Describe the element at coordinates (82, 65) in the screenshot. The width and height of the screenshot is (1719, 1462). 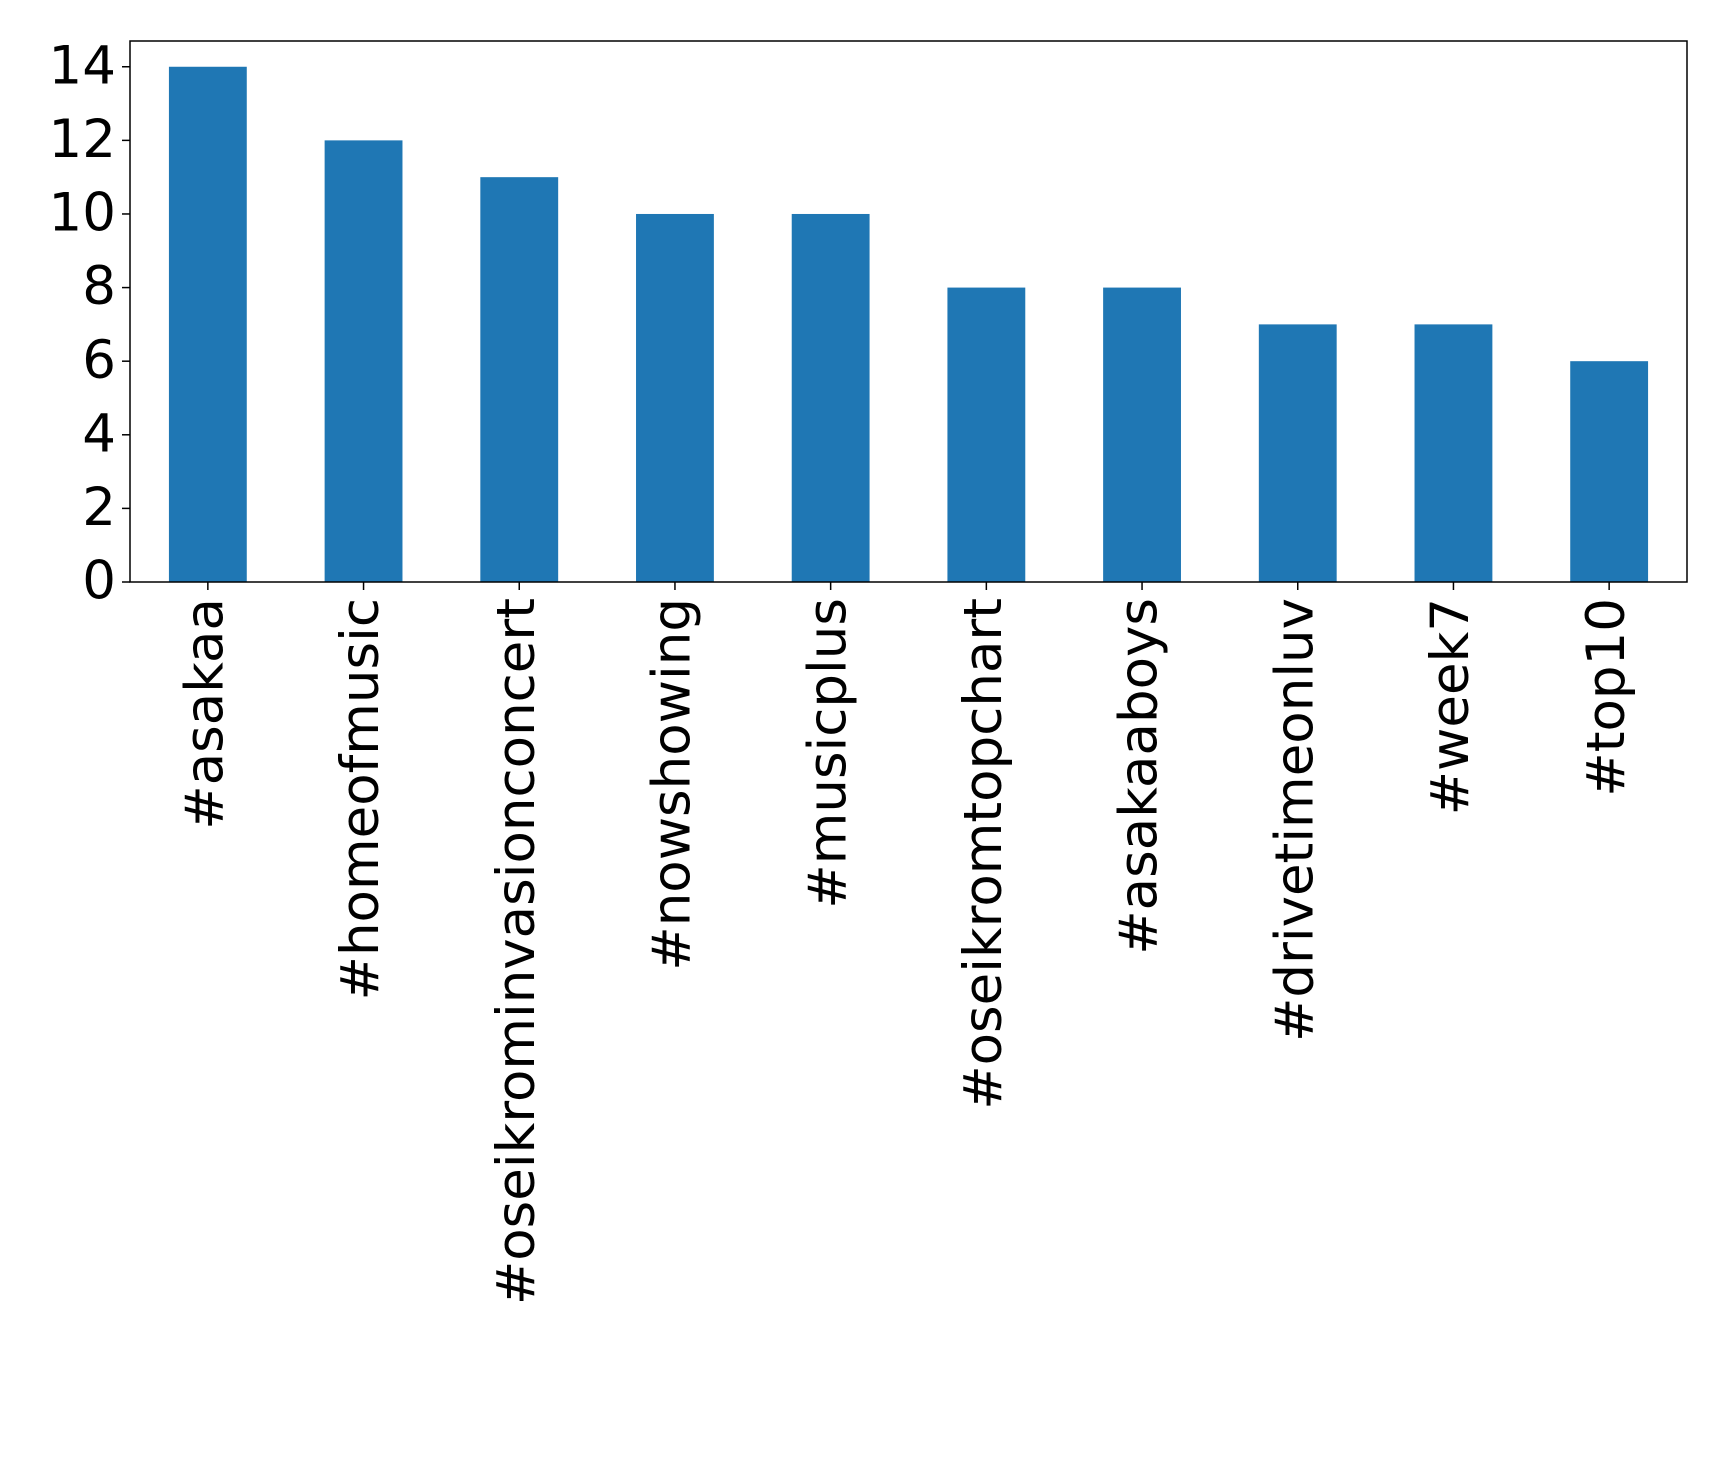
I see `y-tick-label: 14` at that location.